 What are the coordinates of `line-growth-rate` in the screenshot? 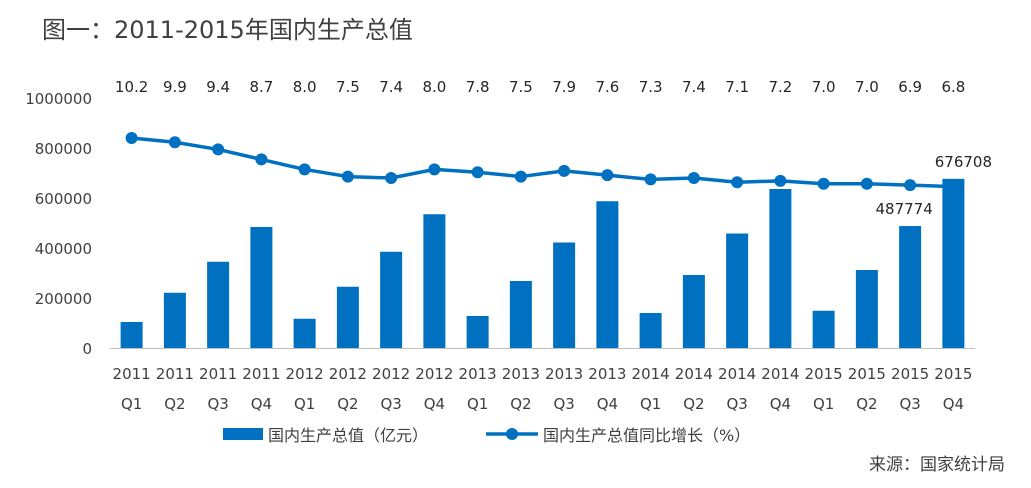 It's located at (542, 162).